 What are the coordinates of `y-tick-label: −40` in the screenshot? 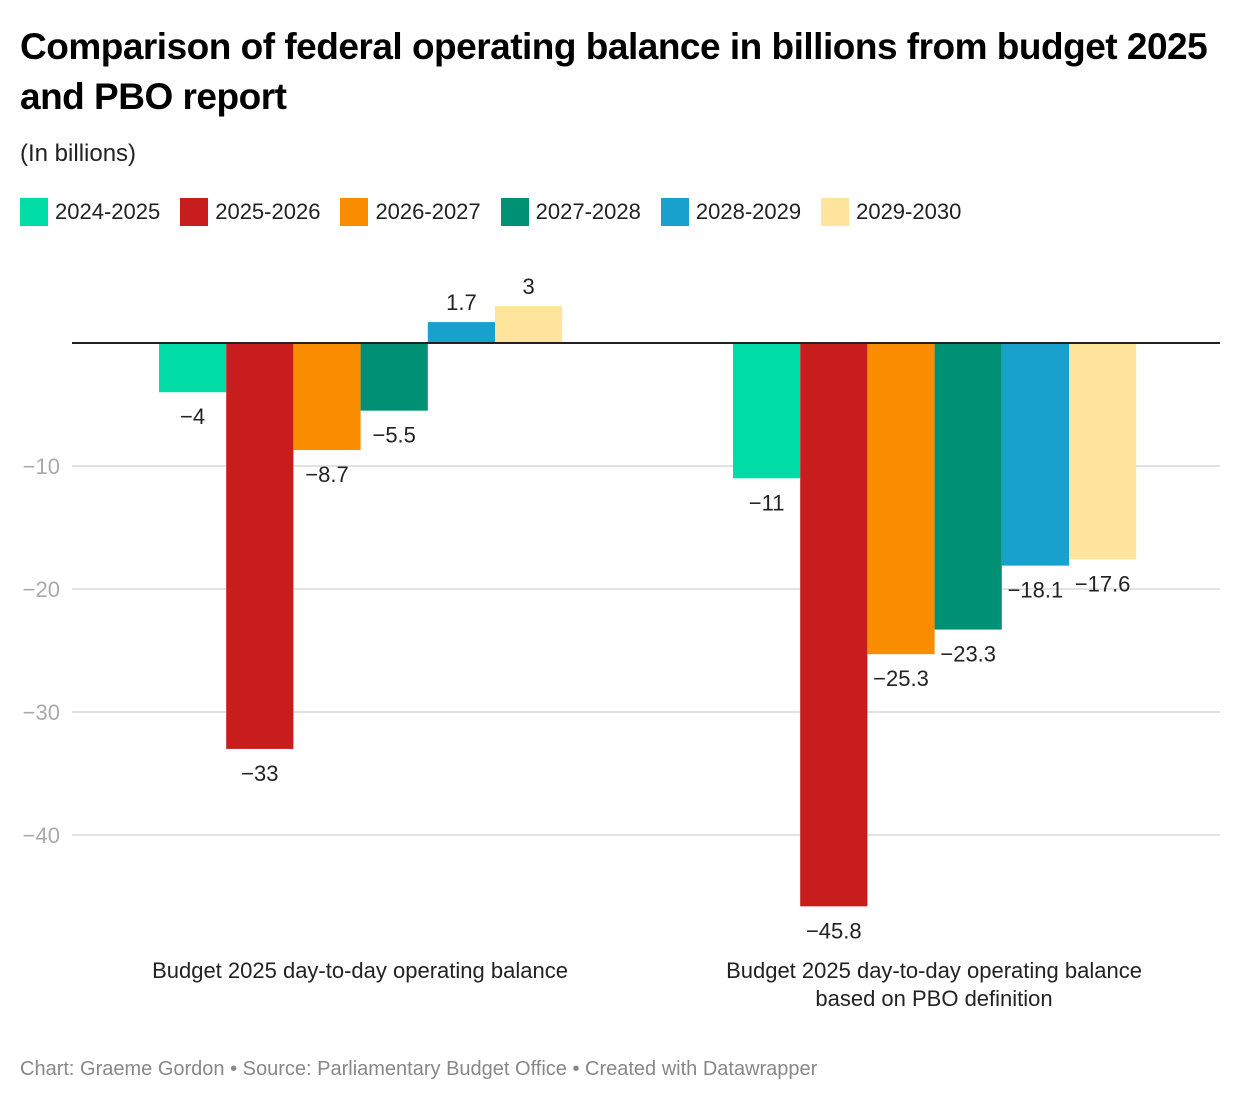 It's located at (41, 835).